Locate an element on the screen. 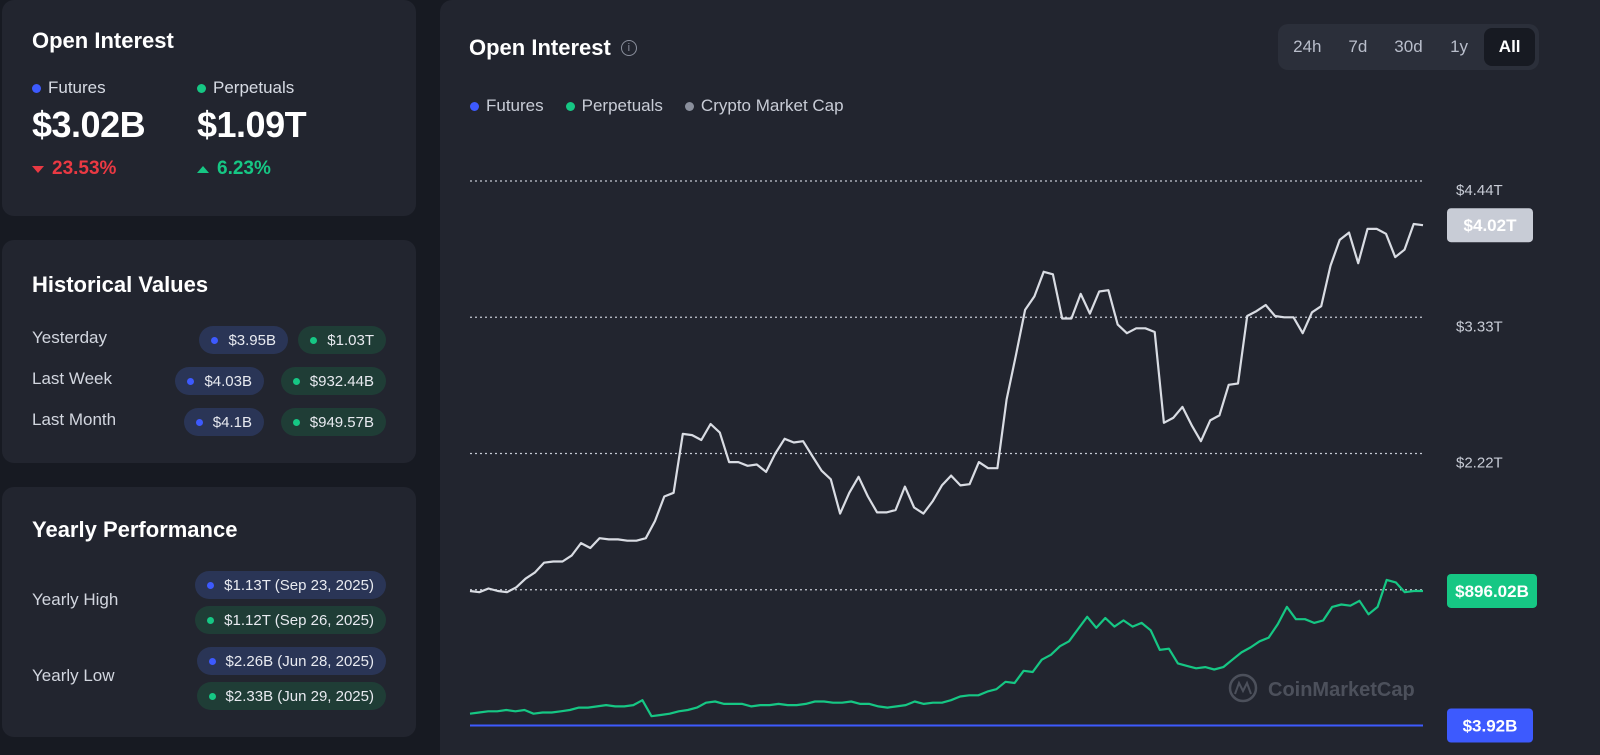 This screenshot has height=755, width=1600. open-interest-card-title: Open Interest is located at coordinates (103, 40).